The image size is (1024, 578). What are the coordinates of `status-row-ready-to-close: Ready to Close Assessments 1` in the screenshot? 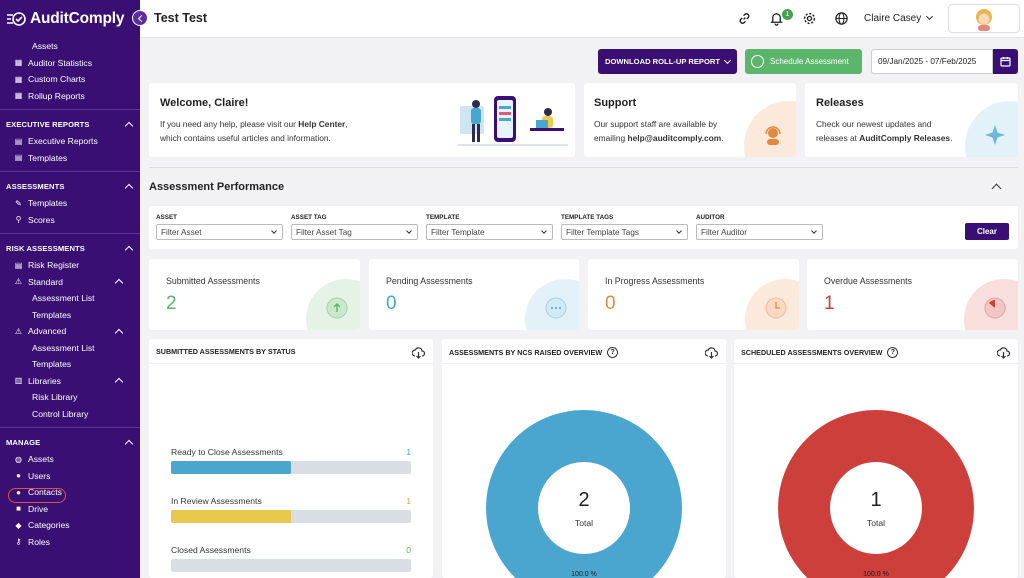 It's located at (291, 460).